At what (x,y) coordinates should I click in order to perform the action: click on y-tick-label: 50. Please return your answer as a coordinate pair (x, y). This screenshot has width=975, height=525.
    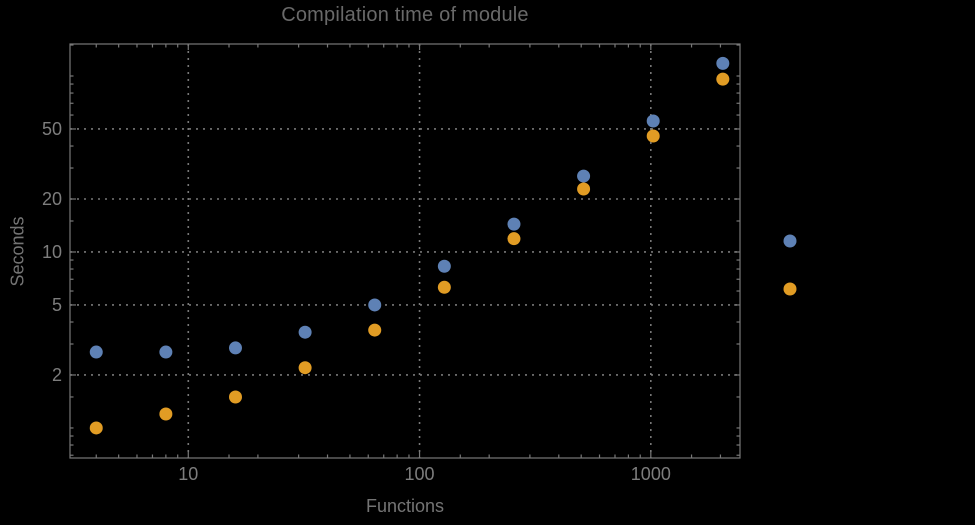
    Looking at the image, I should click on (52, 129).